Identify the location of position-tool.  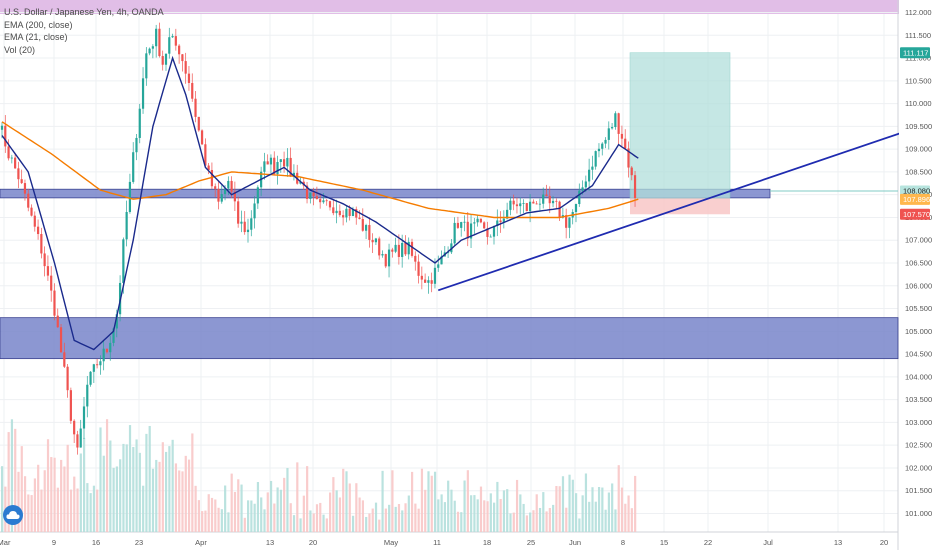
(680, 133).